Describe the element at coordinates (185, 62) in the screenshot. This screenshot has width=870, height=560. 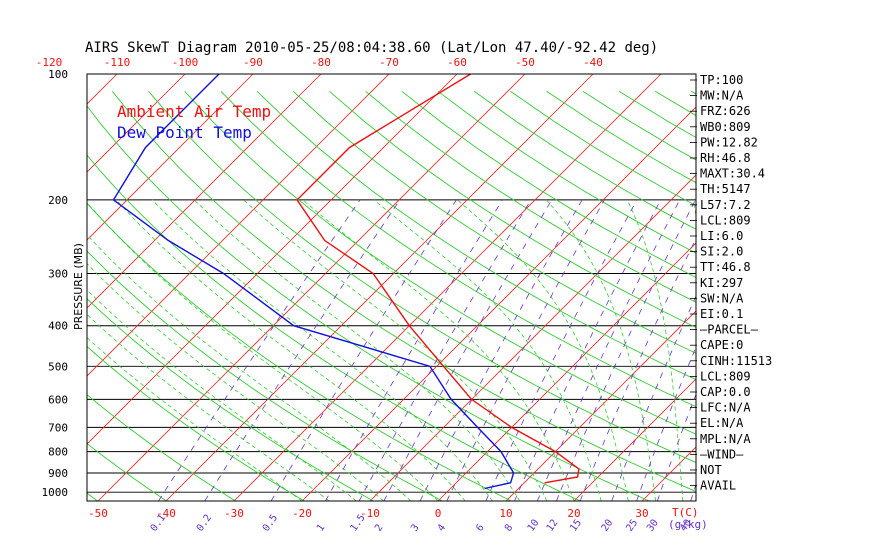
I see `top-temp-tick-label: -100` at that location.